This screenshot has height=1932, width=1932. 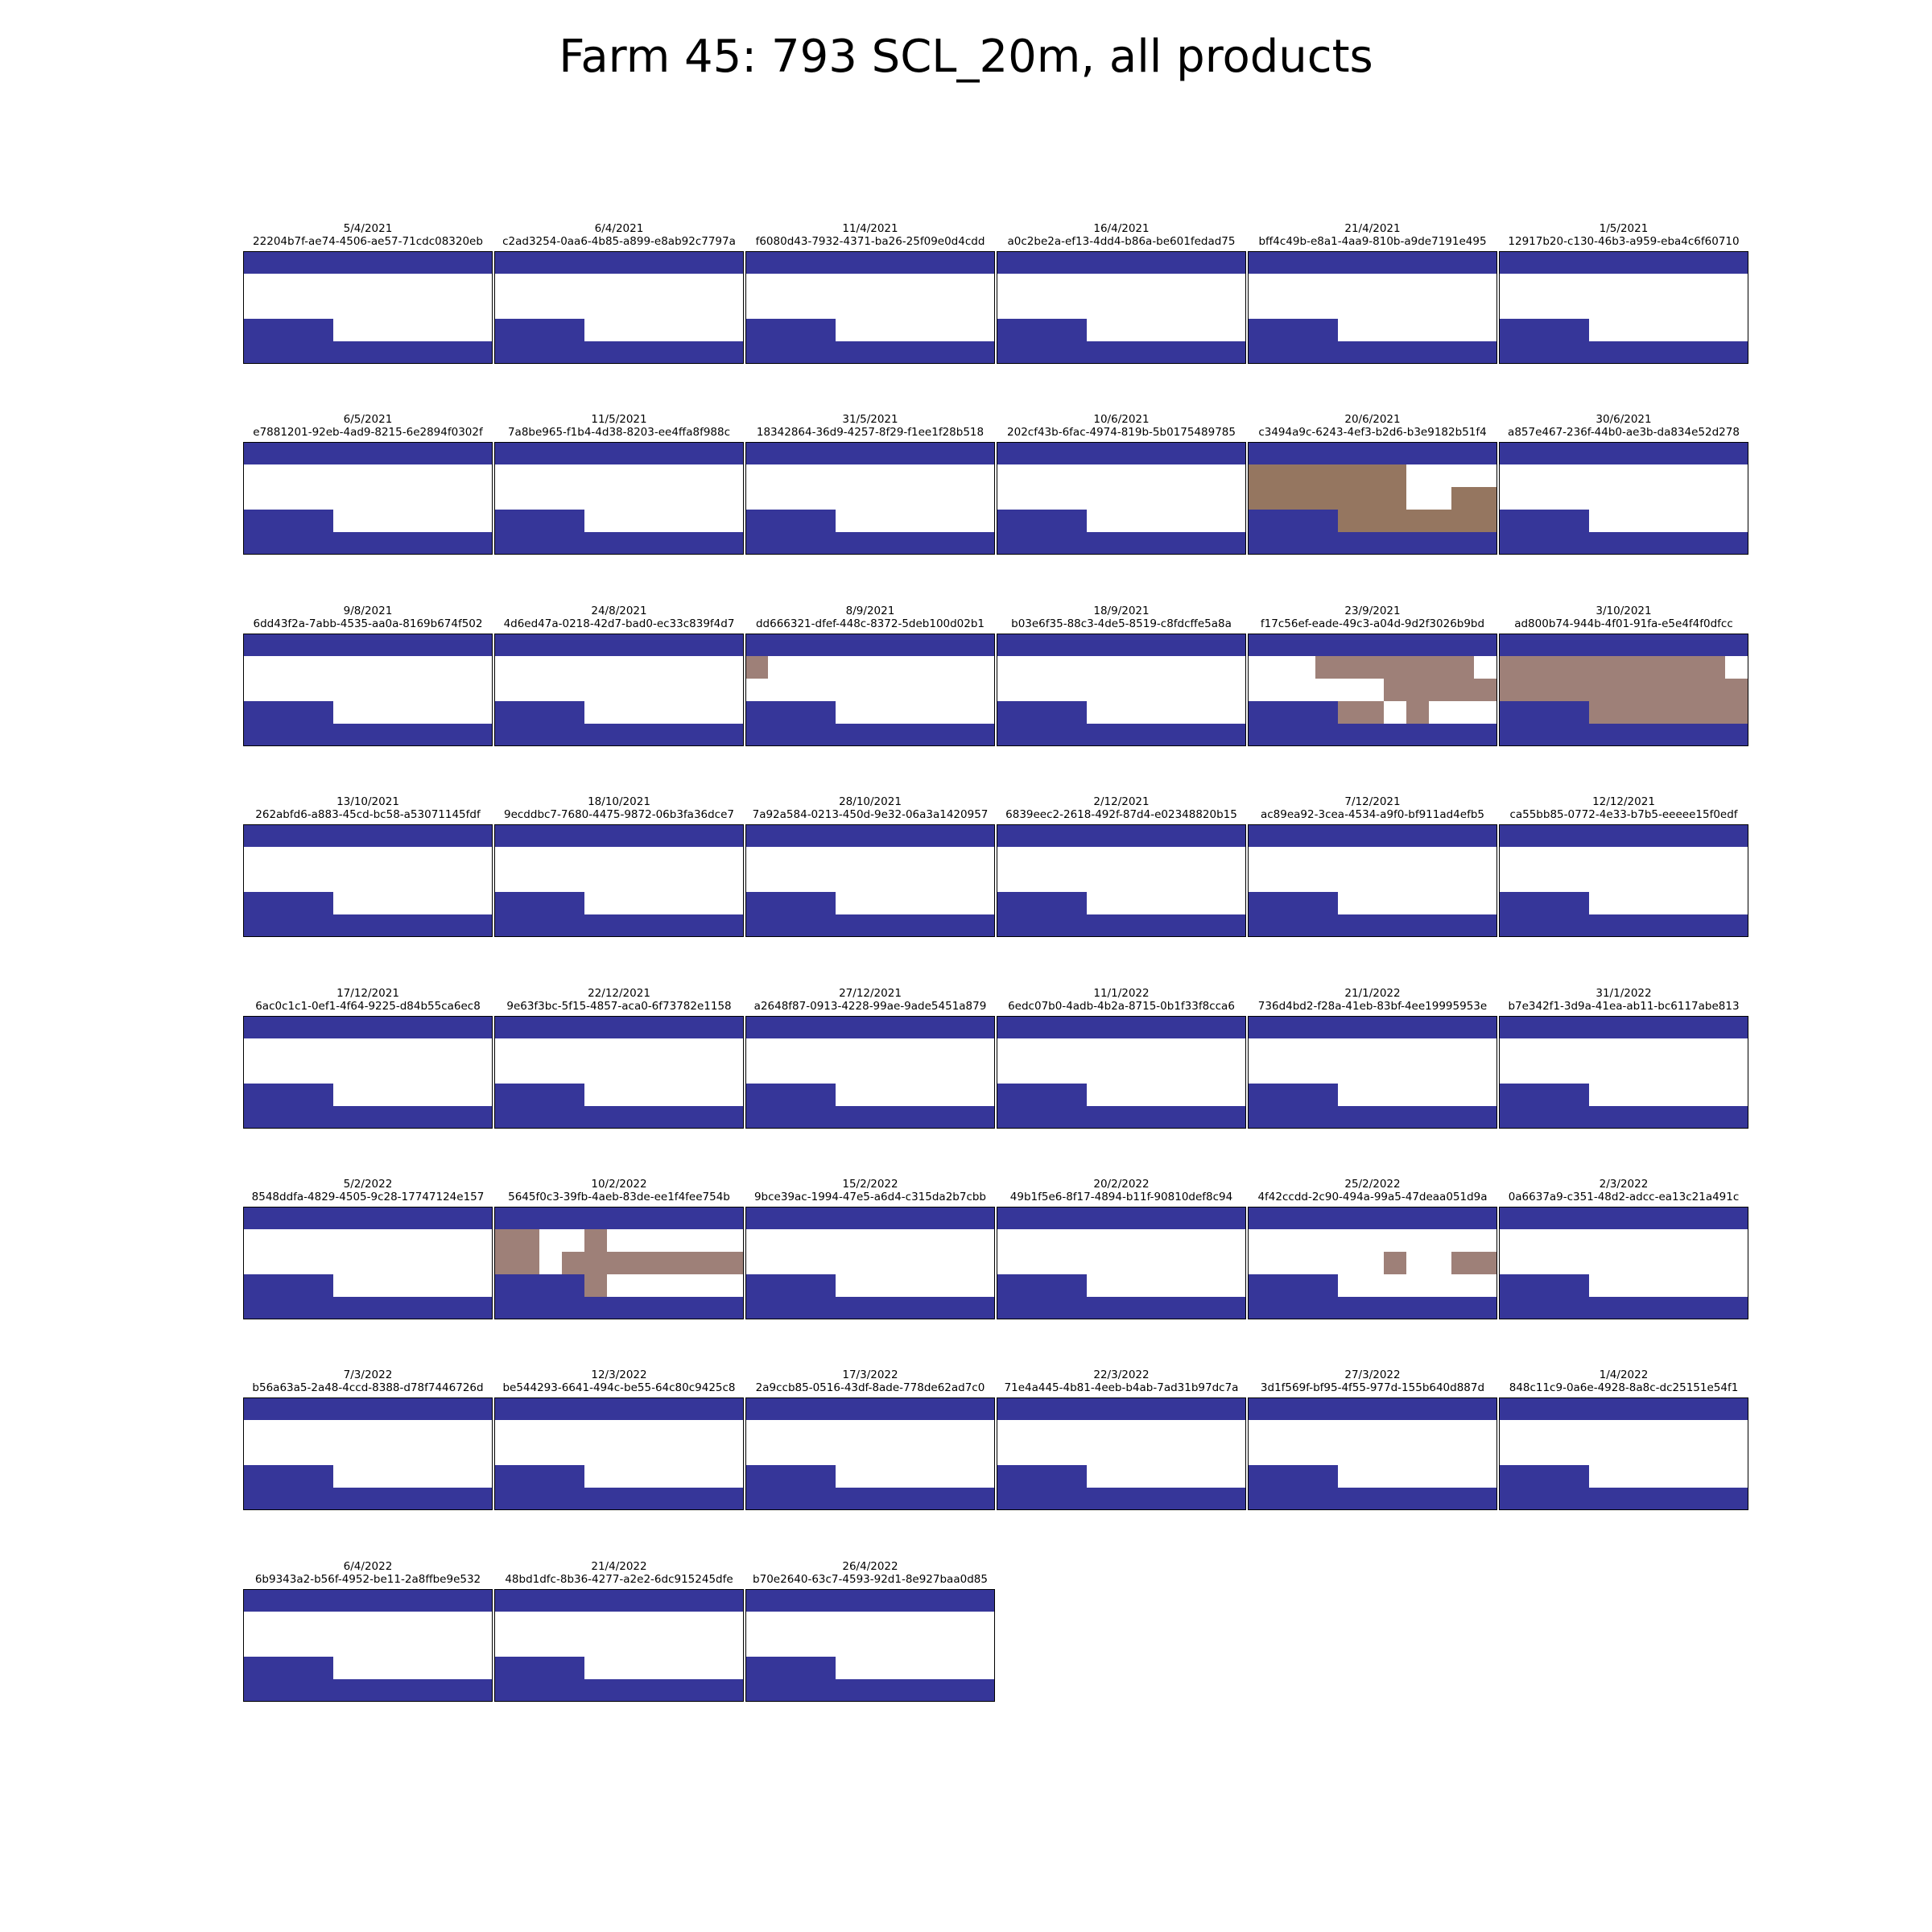 I want to click on panel-date: 16/4/2021, so click(x=1121, y=228).